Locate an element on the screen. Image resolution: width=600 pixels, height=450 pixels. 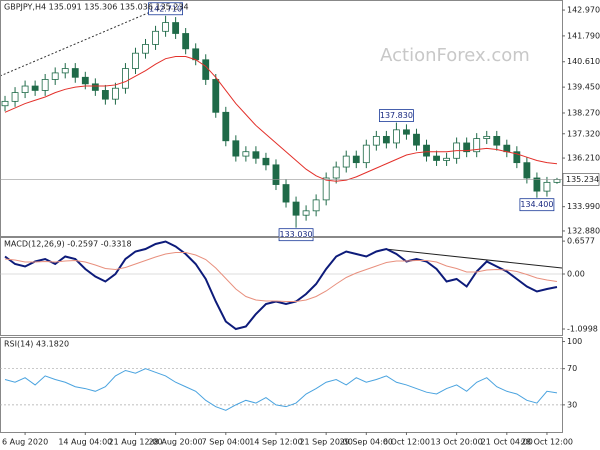
y-tick-label: 70 is located at coordinates (572, 368).